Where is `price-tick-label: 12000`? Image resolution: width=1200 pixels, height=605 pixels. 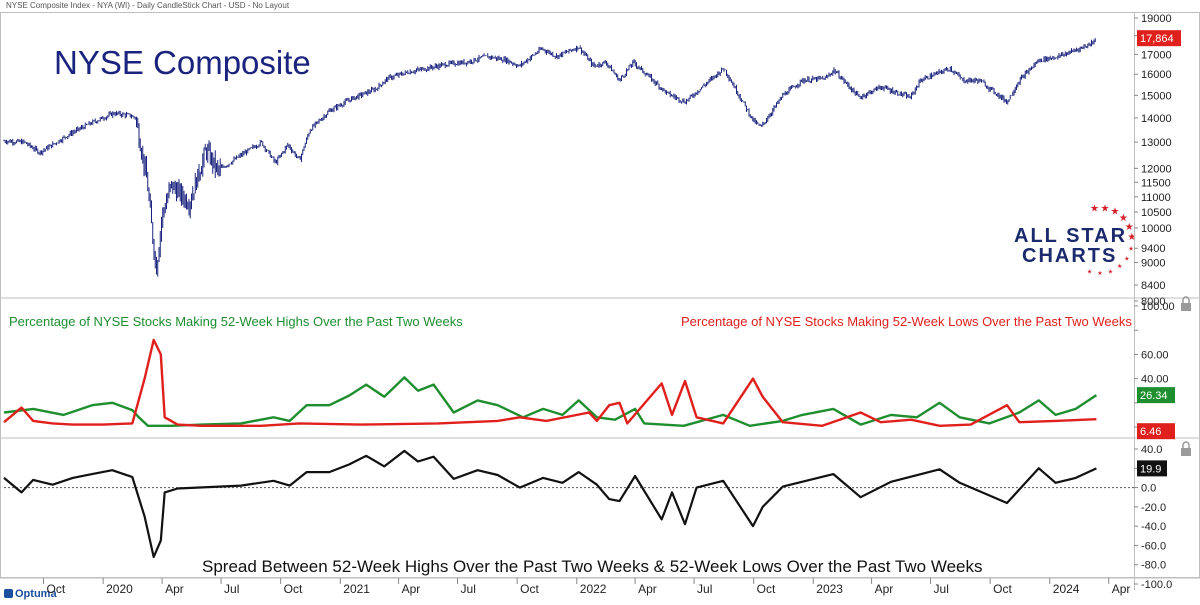 price-tick-label: 12000 is located at coordinates (1156, 169).